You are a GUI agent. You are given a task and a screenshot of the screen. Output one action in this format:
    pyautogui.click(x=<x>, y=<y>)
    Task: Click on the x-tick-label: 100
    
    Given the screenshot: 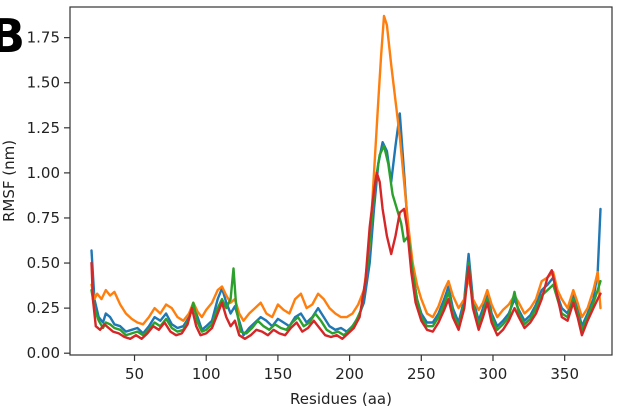 What is the action you would take?
    pyautogui.click(x=206, y=374)
    